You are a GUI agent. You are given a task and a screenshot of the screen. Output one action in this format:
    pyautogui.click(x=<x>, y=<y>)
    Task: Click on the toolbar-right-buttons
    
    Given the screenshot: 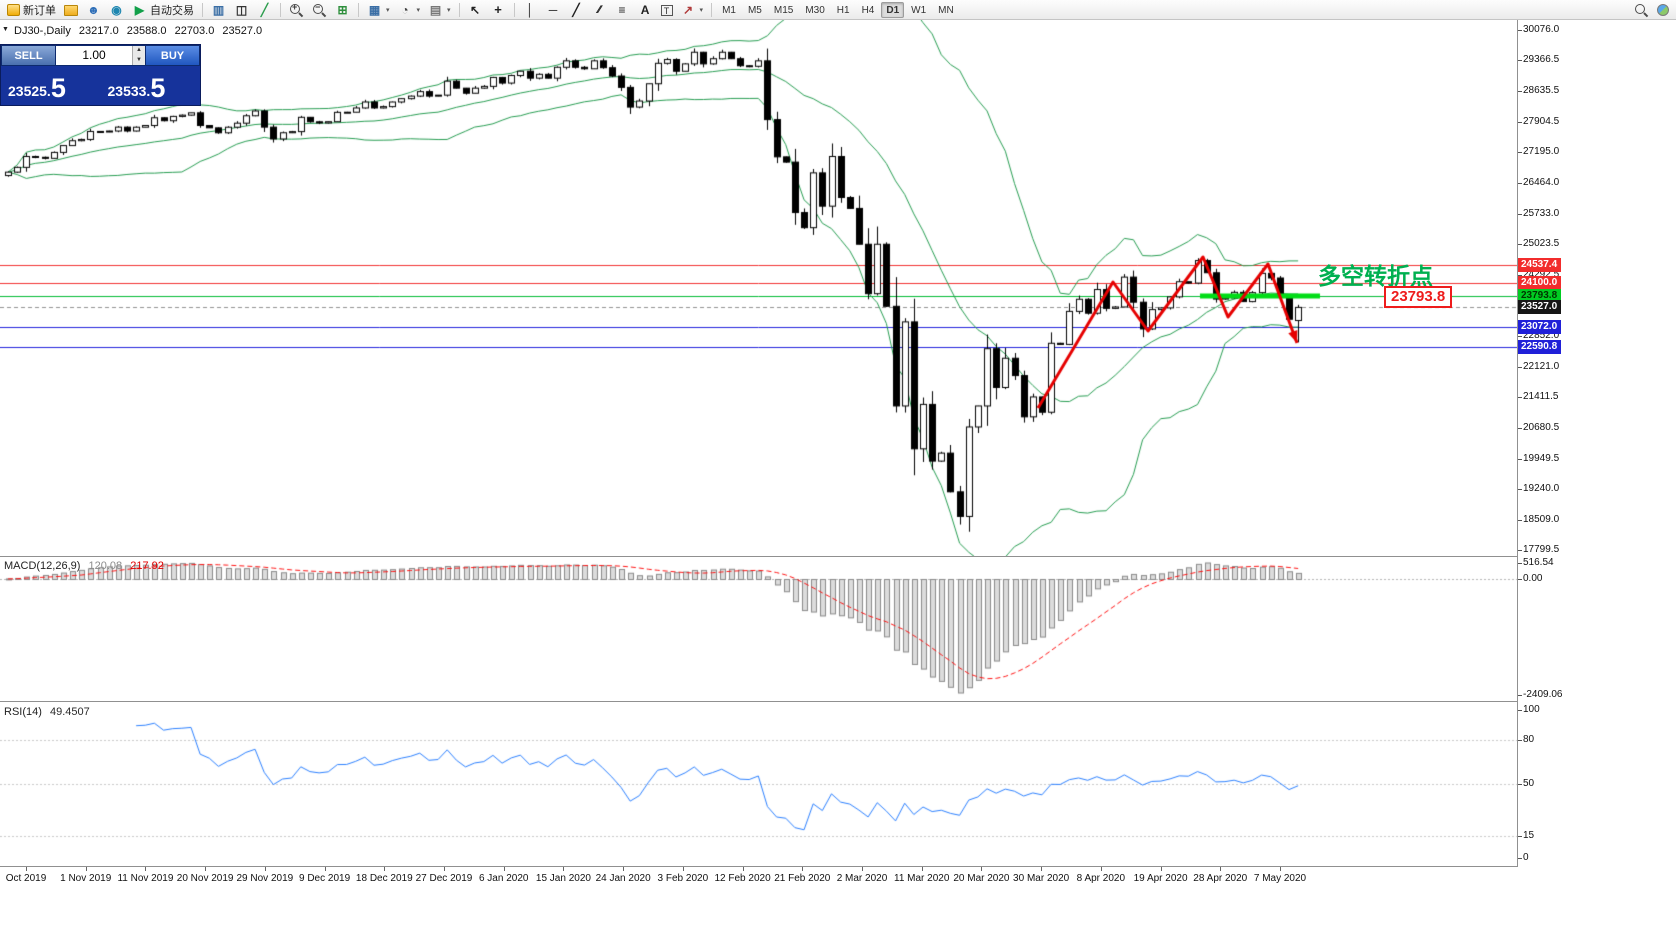 What is the action you would take?
    pyautogui.click(x=1651, y=10)
    